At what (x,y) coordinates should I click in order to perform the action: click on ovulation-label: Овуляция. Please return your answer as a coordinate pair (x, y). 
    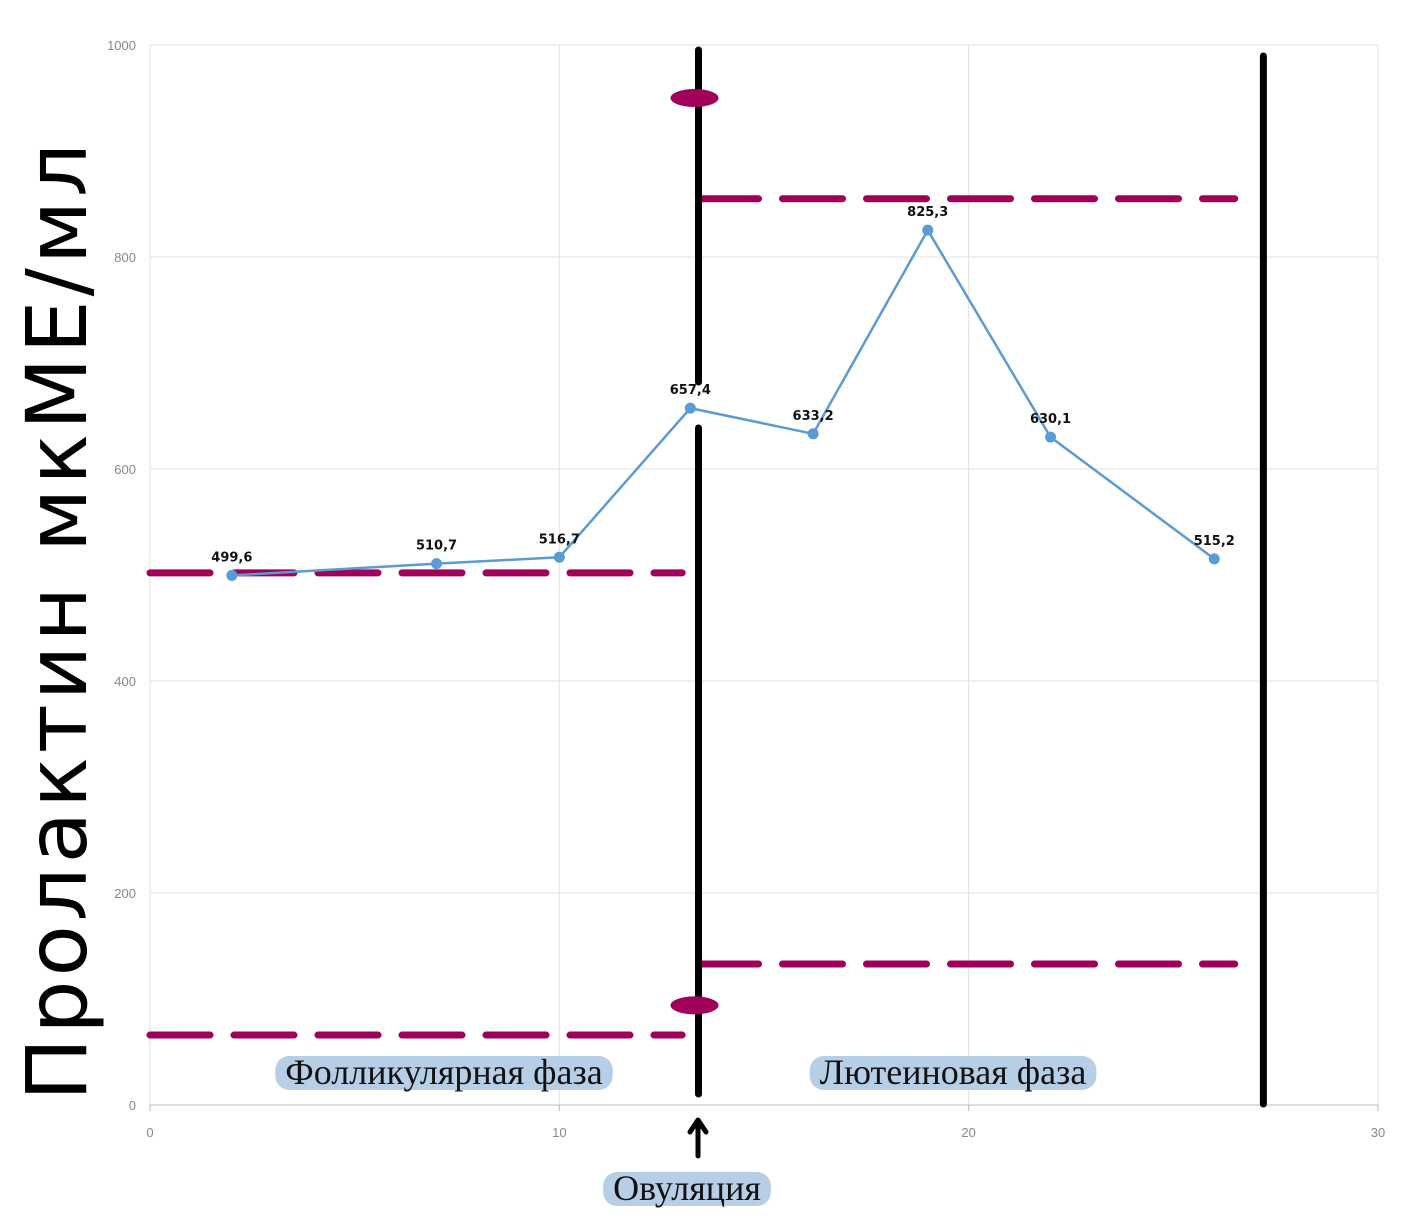
    Looking at the image, I should click on (687, 1188).